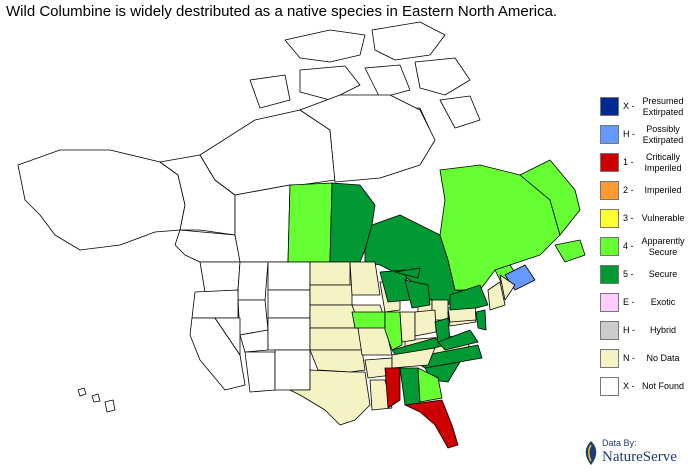  I want to click on legend-row-presumed-extirpated: X - Presumed Extirpated, so click(645, 106).